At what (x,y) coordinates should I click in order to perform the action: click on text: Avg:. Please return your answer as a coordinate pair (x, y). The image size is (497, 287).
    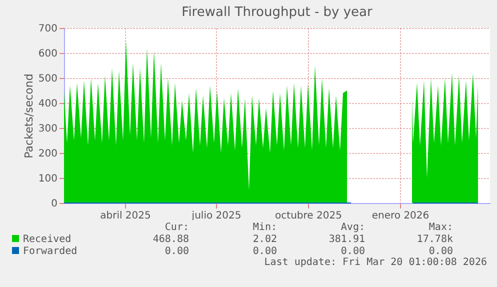
    Looking at the image, I should click on (352, 228).